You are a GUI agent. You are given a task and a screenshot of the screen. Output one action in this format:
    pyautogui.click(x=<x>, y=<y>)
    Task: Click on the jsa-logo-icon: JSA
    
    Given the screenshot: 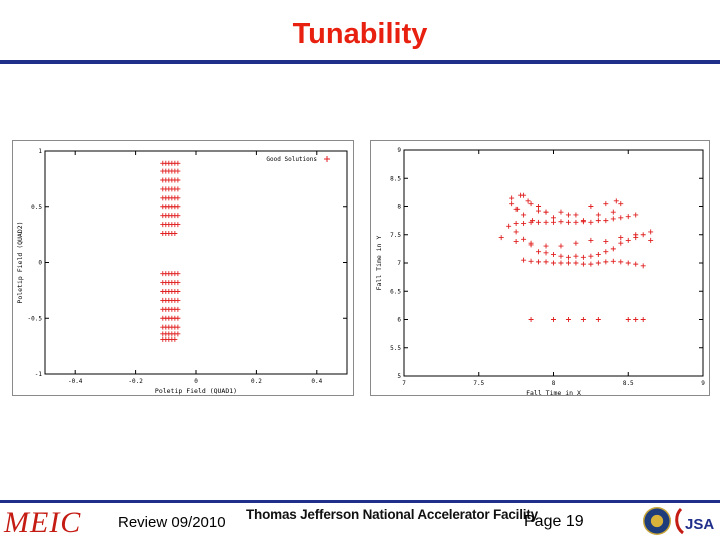 What is the action you would take?
    pyautogui.click(x=694, y=521)
    